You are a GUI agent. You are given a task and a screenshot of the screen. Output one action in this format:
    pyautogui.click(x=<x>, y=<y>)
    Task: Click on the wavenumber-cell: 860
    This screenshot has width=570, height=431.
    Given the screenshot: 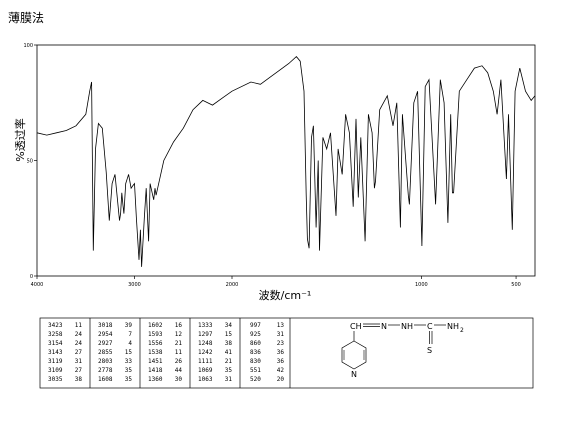 What is the action you would take?
    pyautogui.click(x=255, y=343)
    